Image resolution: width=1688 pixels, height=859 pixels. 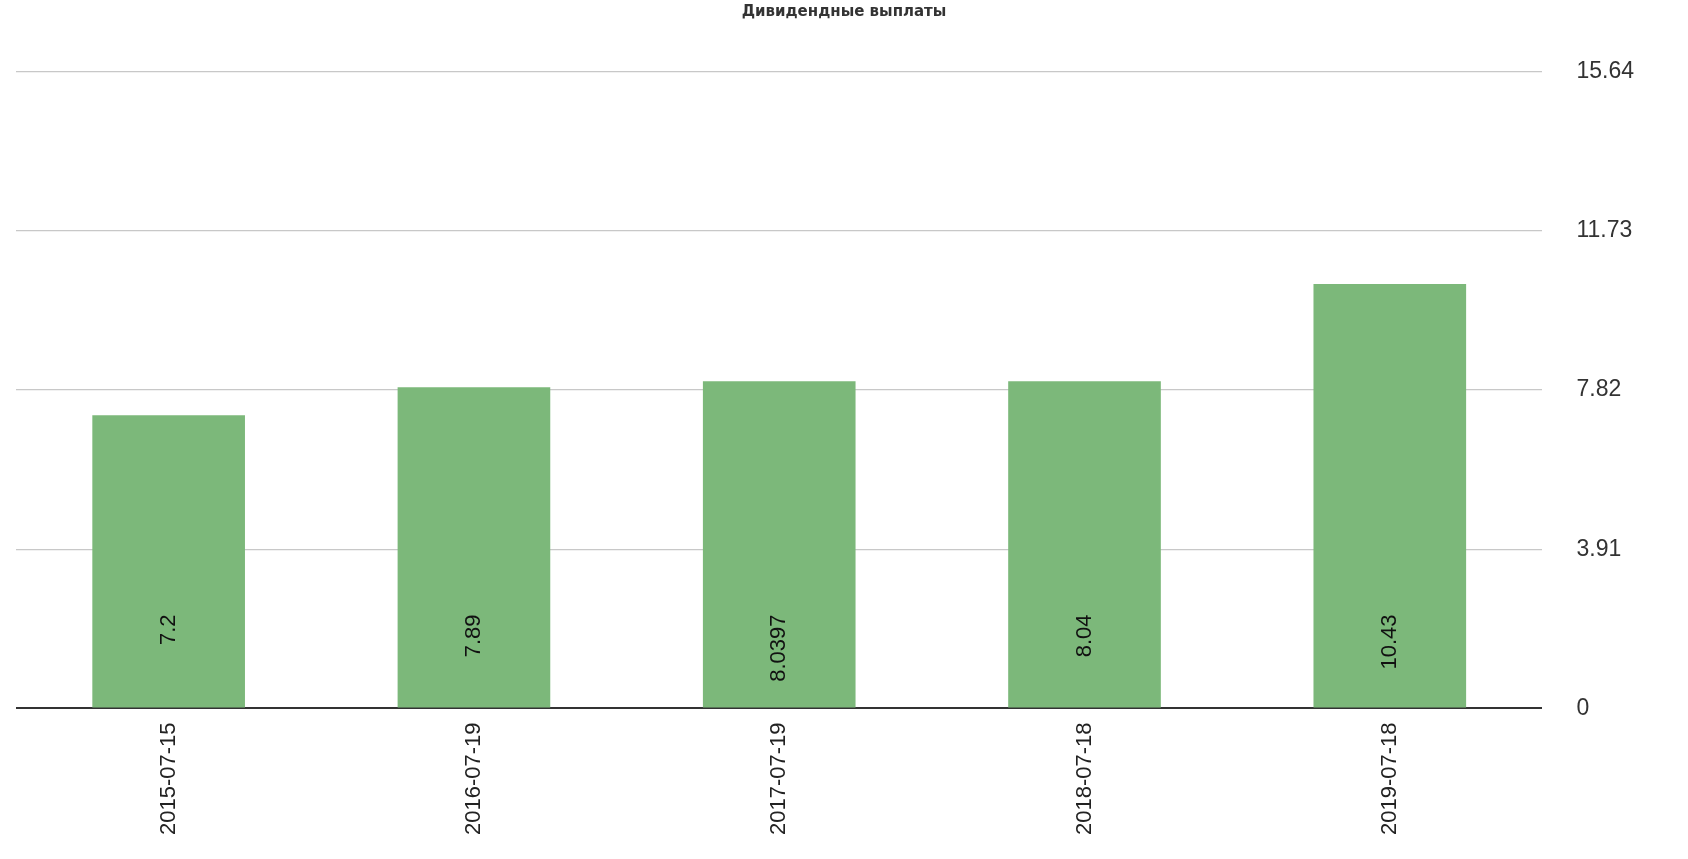 What do you see at coordinates (1083, 636) in the screenshot?
I see `data-label: 8.04` at bounding box center [1083, 636].